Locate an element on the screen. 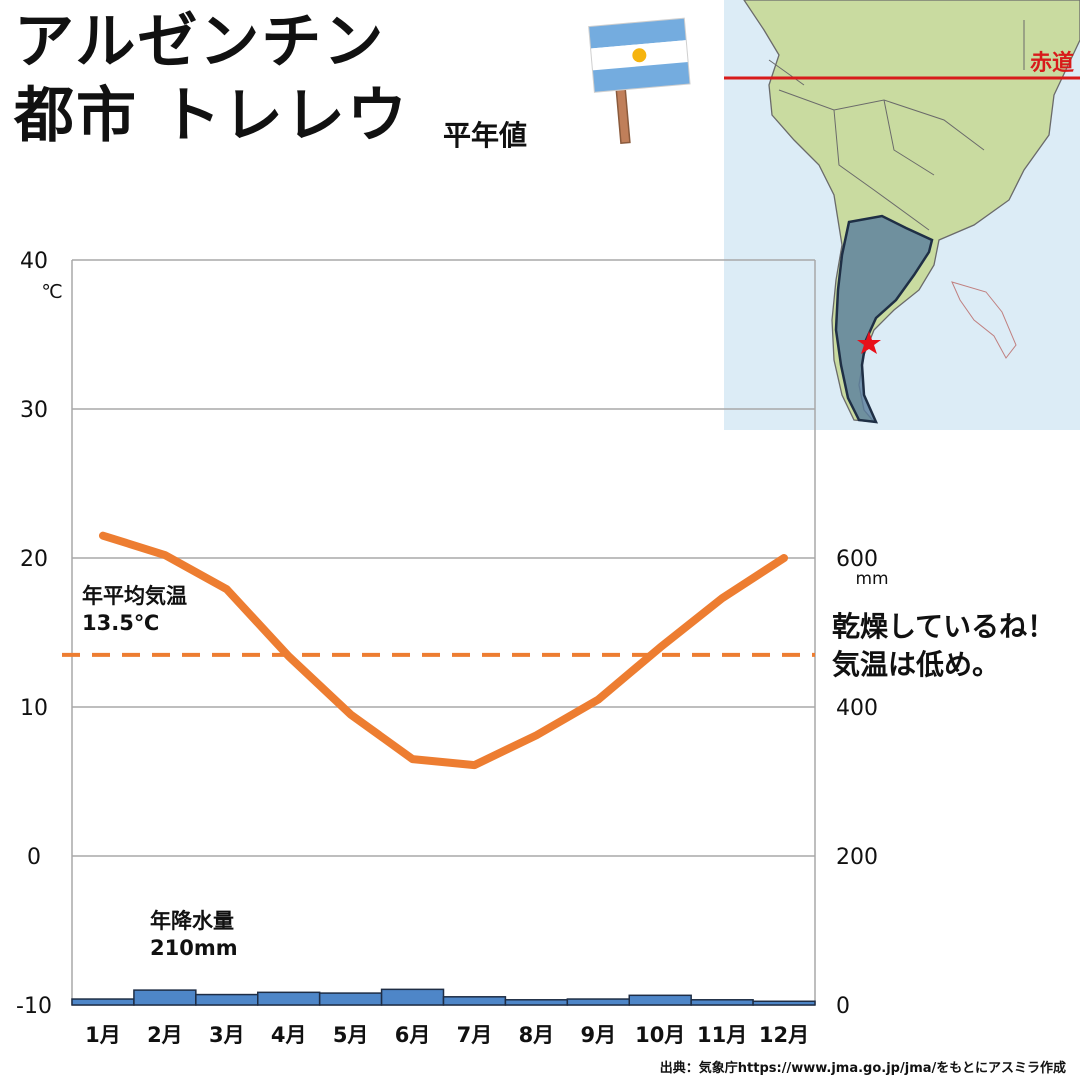 This screenshot has height=1080, width=1080. page-title-country: アルゼンチン is located at coordinates (200, 42).